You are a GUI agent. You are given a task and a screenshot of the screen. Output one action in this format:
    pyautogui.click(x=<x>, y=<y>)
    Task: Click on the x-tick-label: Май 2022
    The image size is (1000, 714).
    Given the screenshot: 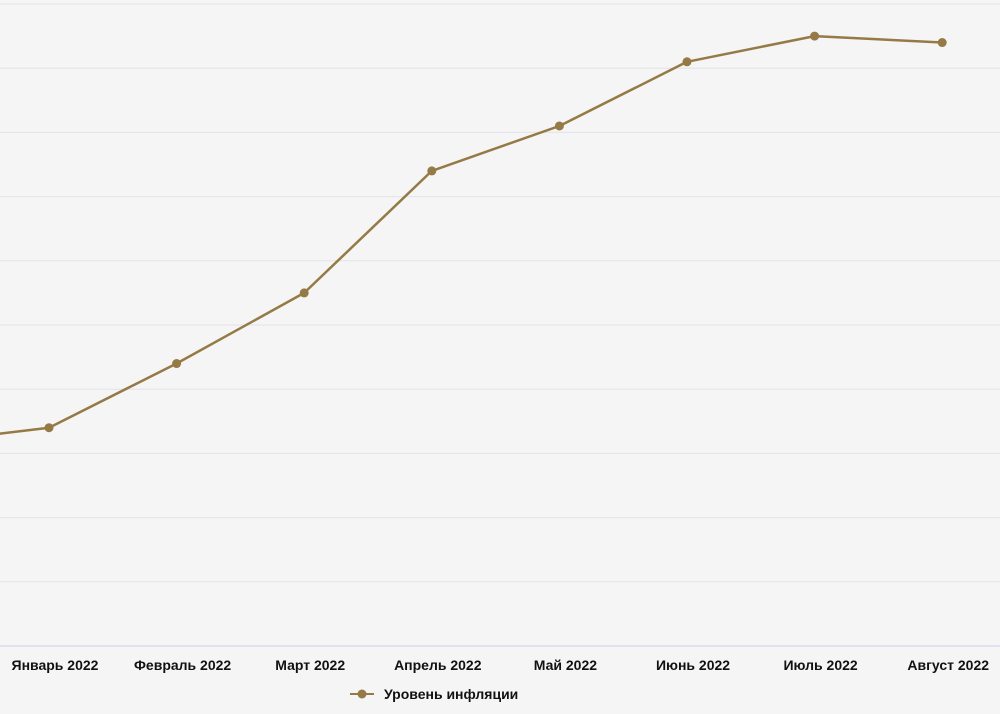 What is the action you would take?
    pyautogui.click(x=565, y=665)
    